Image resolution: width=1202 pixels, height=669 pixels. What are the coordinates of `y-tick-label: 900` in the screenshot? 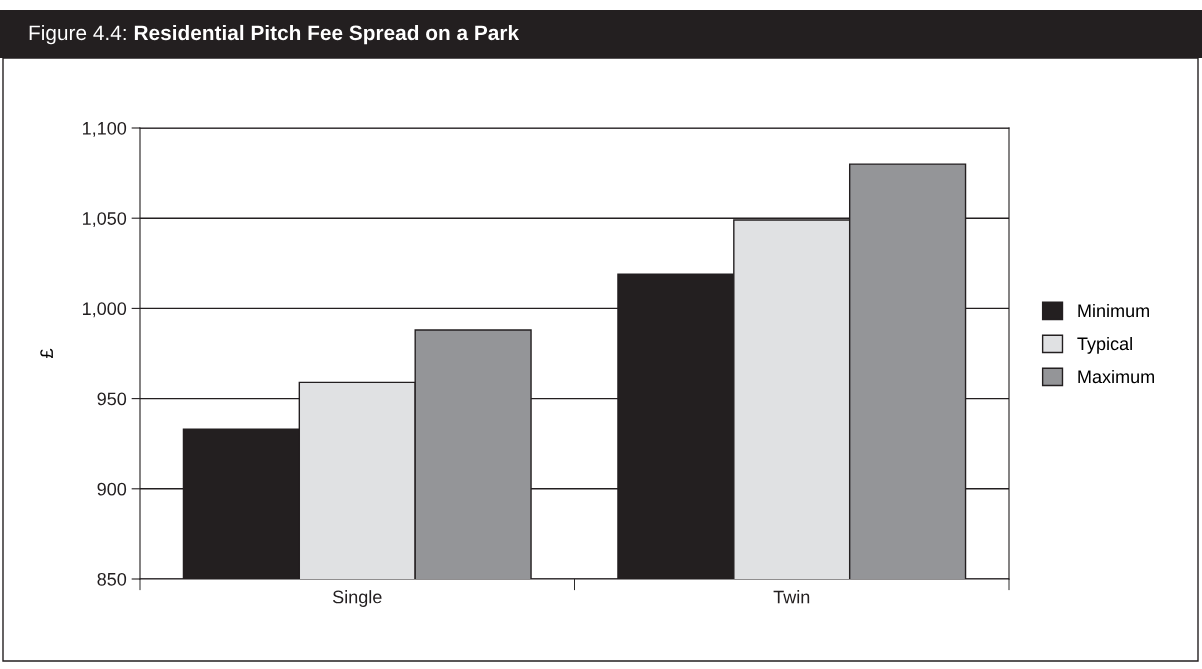 It's located at (112, 489).